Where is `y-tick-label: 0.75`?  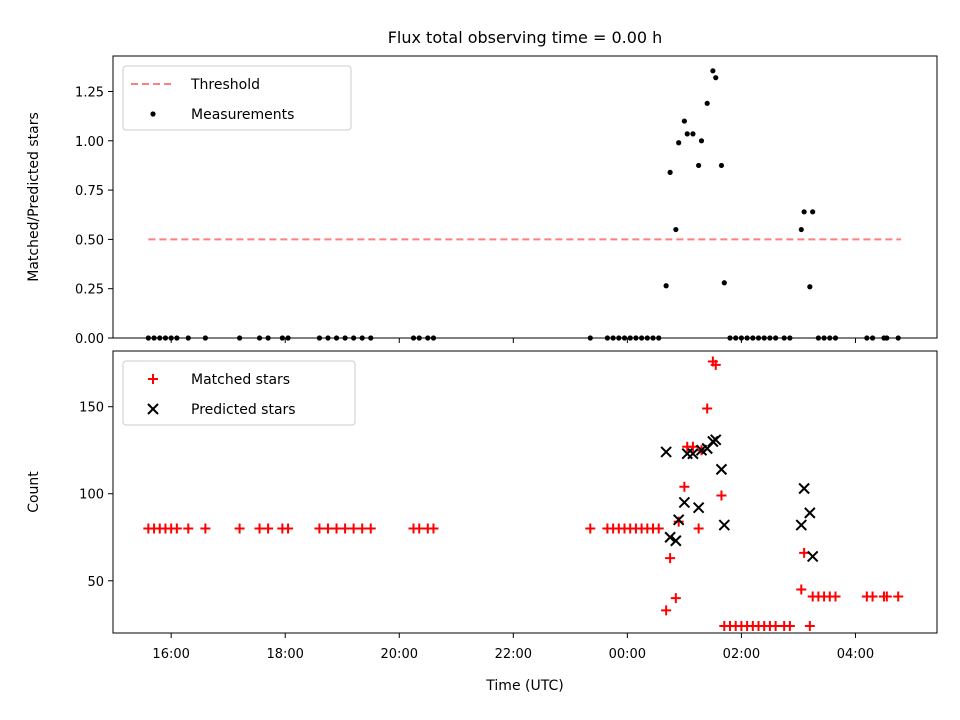 y-tick-label: 0.75 is located at coordinates (89, 191).